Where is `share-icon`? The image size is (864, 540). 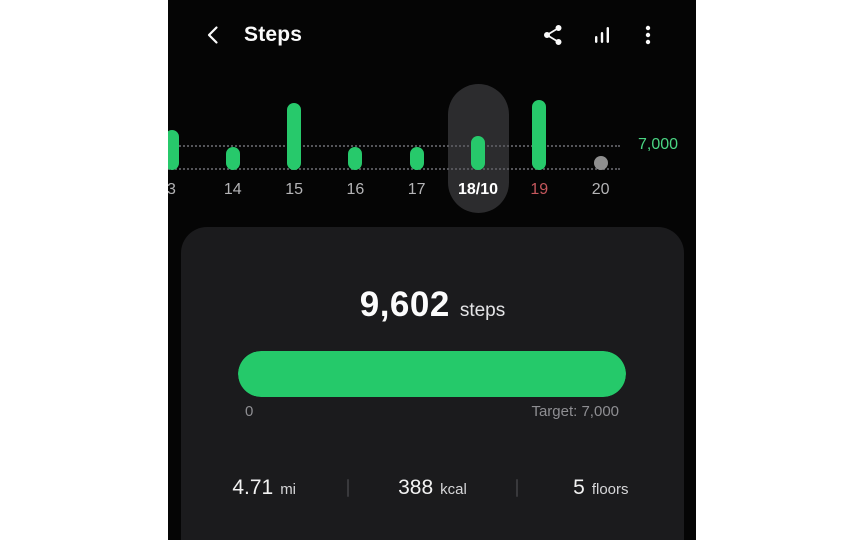
share-icon is located at coordinates (553, 35).